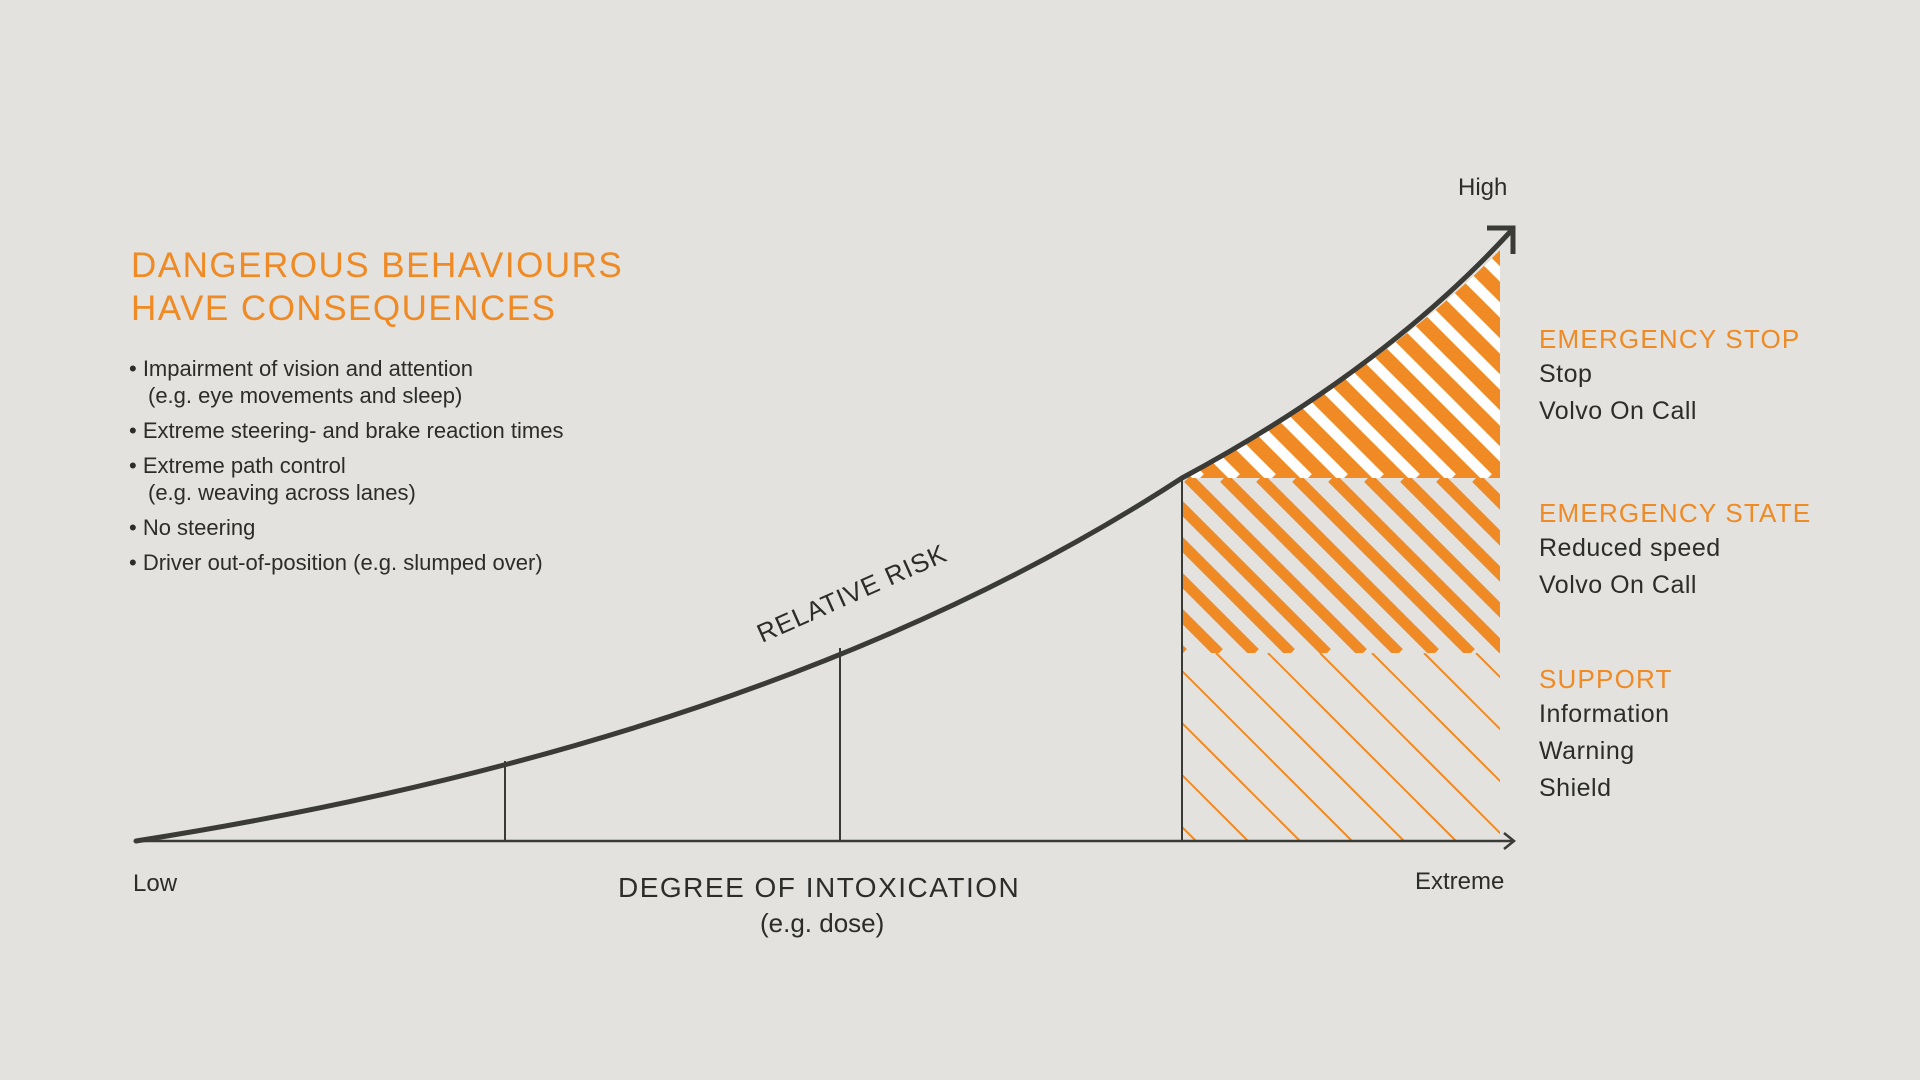 Image resolution: width=1920 pixels, height=1080 pixels. Describe the element at coordinates (1630, 548) in the screenshot. I see `emergency-state-item: Reduced speed` at that location.